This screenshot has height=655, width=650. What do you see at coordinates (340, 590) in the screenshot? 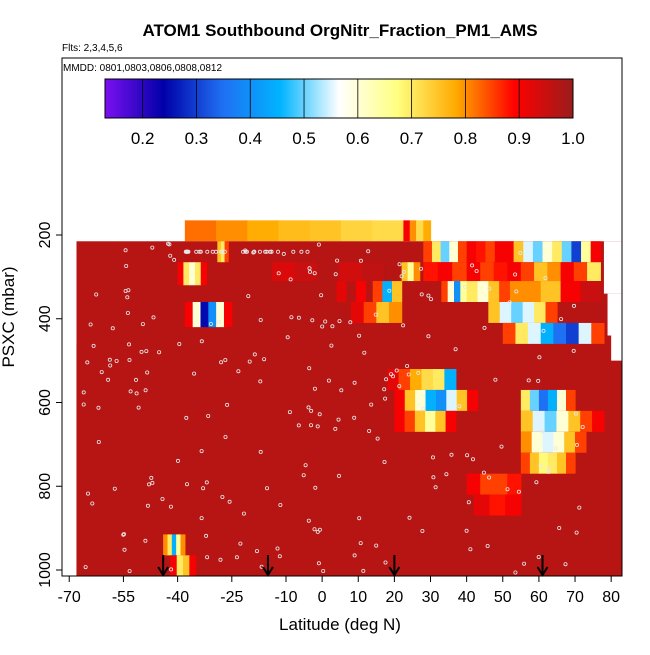
I see `x-axis: -70 -55 -40 -25 -10 0 10 20 30 40 50 60 70 80` at bounding box center [340, 590].